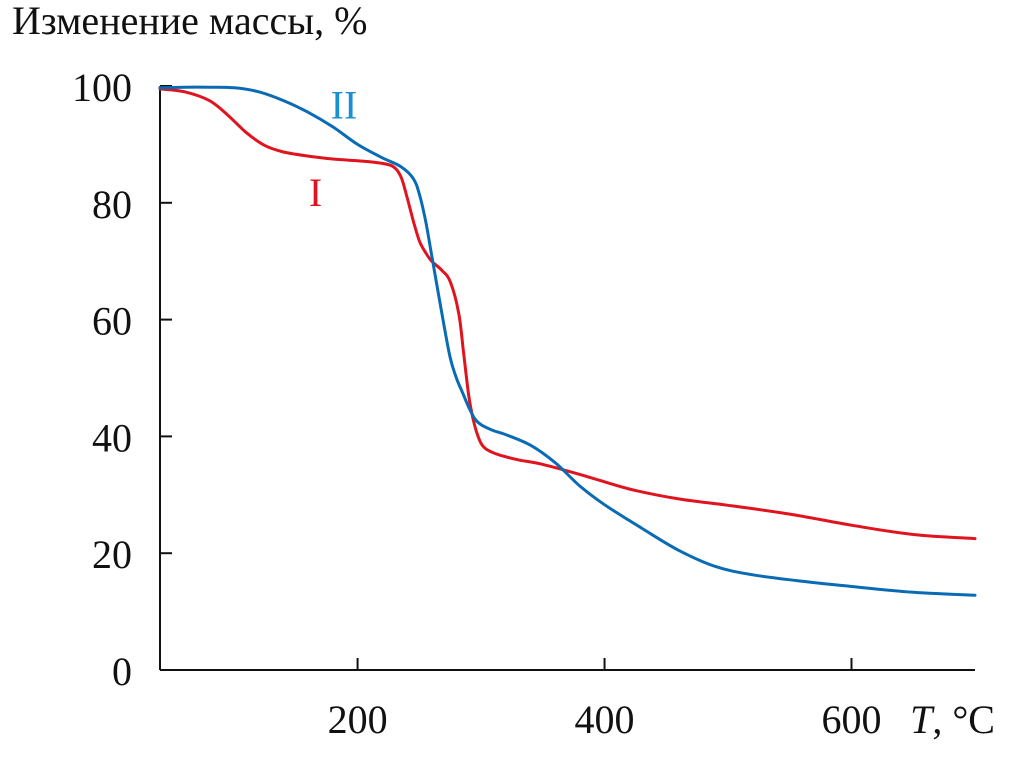  I want to click on series-annotations: III, so click(333, 149).